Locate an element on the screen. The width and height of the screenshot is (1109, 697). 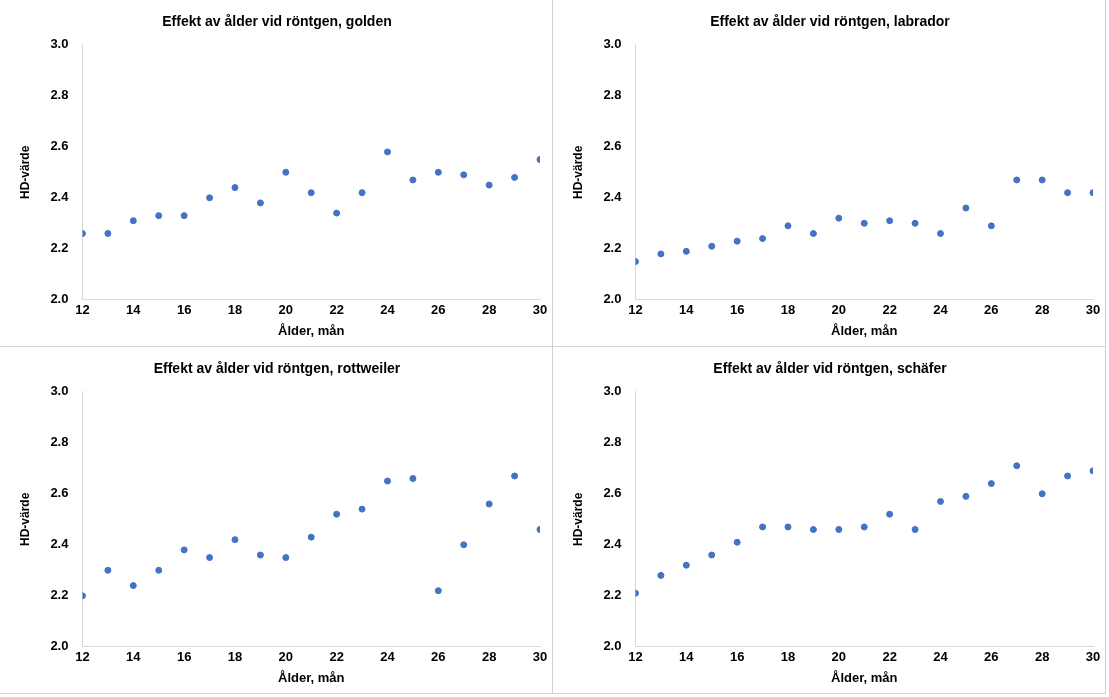
chart-title: Effekt av ålder vid röntgen, rottweiler is located at coordinates (277, 368).